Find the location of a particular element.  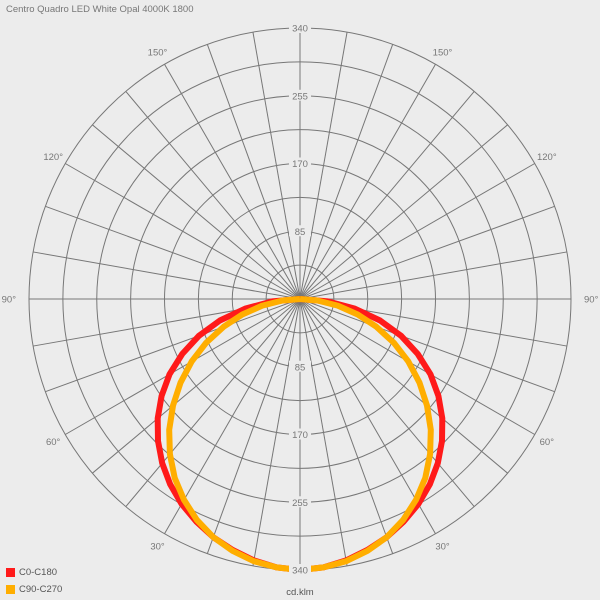

chart-title: Centro Quadro LED White Opal 4000K 1800 is located at coordinates (100, 9).